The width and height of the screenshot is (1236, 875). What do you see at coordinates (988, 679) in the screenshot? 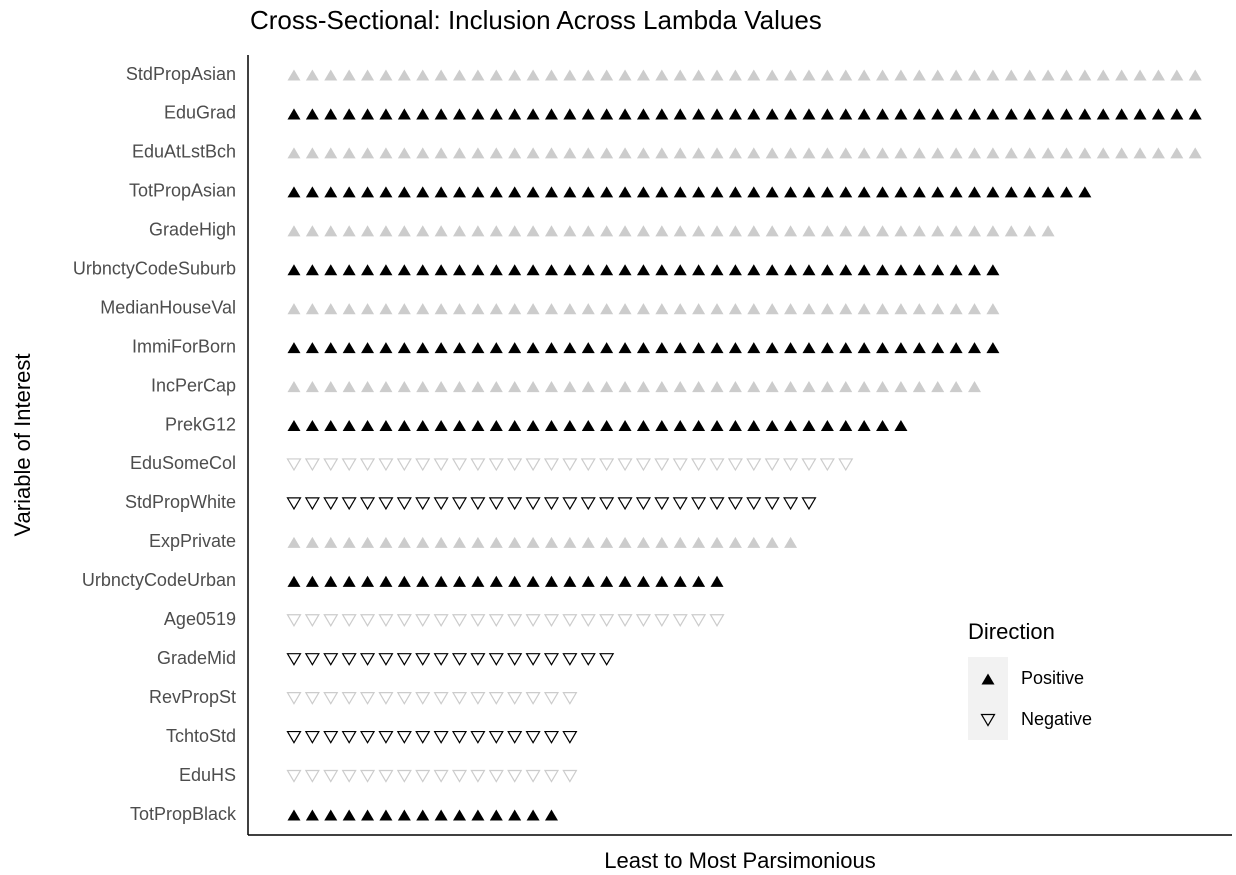
I see `legend-marker` at bounding box center [988, 679].